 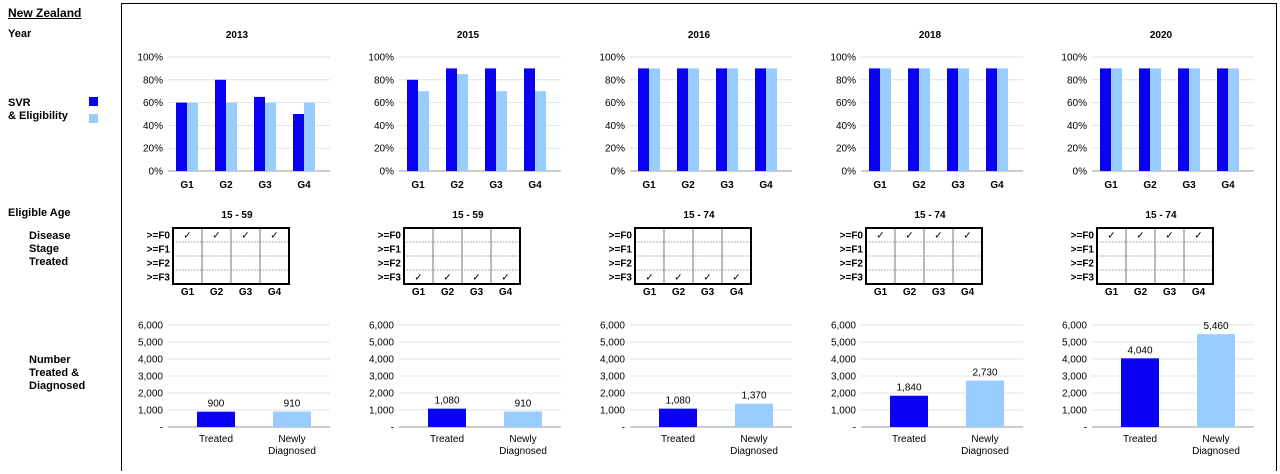 I want to click on panel-2015-stage-check-g2: ✓, so click(x=447, y=278).